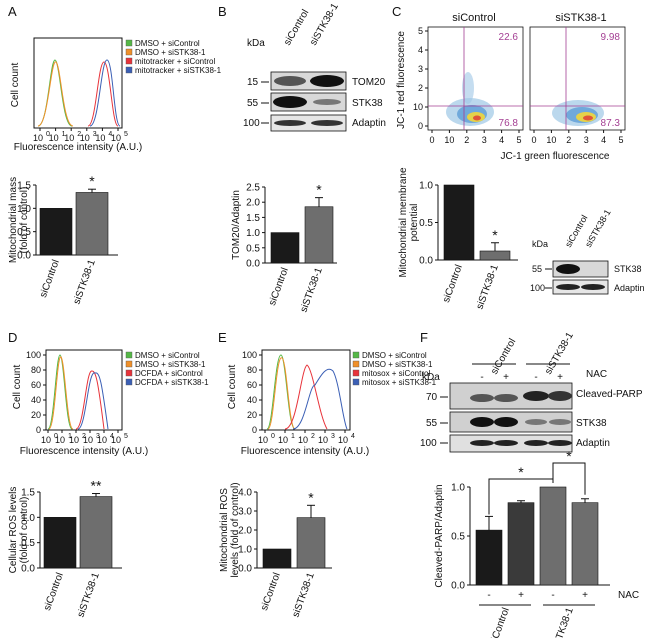 Image resolution: width=650 pixels, height=638 pixels. What do you see at coordinates (473, 18) in the screenshot?
I see `c-title-sicontrol: siControl` at bounding box center [473, 18].